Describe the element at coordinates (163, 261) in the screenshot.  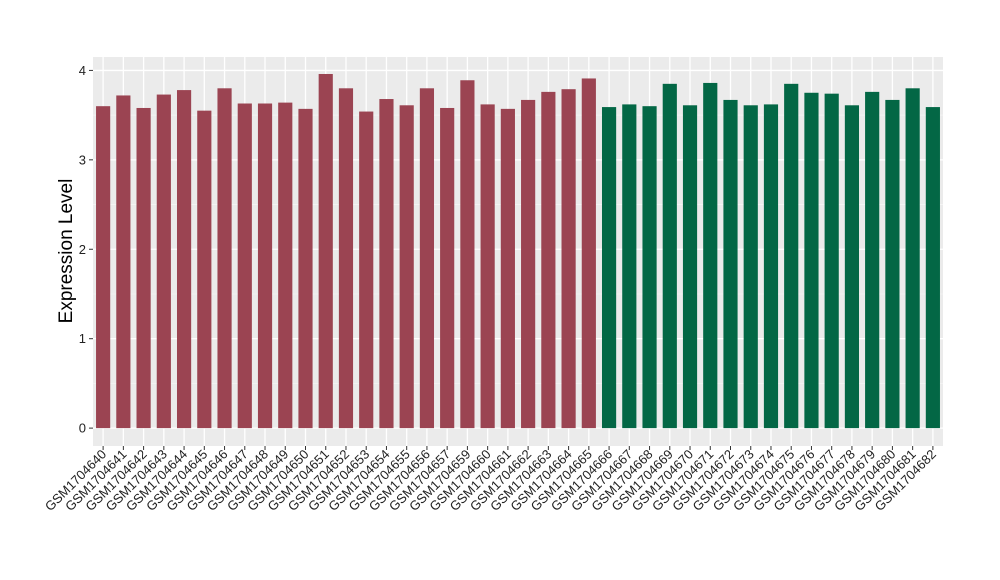
I see `bar-GSM1704643` at that location.